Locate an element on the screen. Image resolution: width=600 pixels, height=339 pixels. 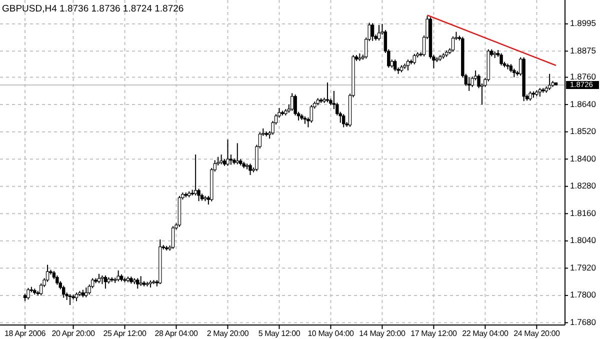
x-tick-label: 25 Apr 12:00 is located at coordinates (125, 333).